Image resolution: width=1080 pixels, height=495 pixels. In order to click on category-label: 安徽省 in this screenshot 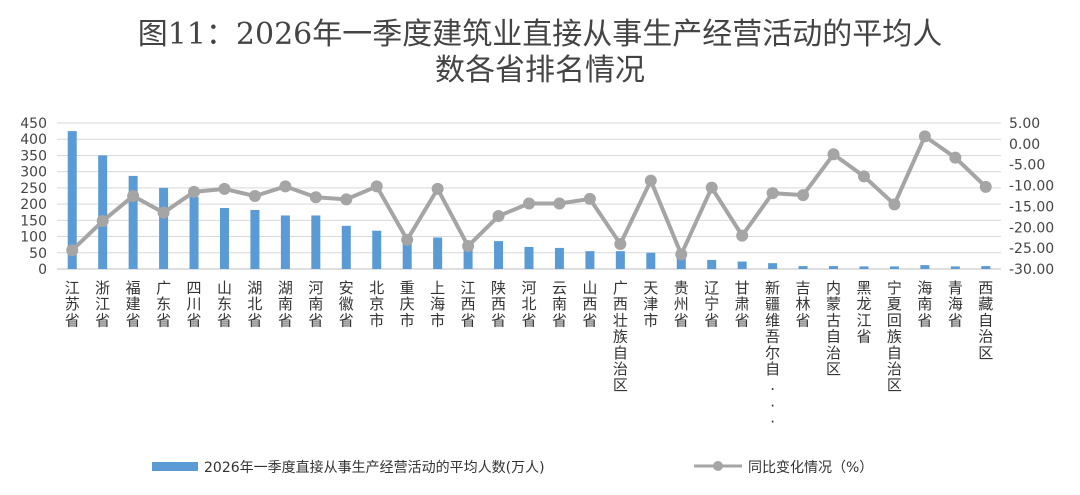, I will do `click(346, 304)`.